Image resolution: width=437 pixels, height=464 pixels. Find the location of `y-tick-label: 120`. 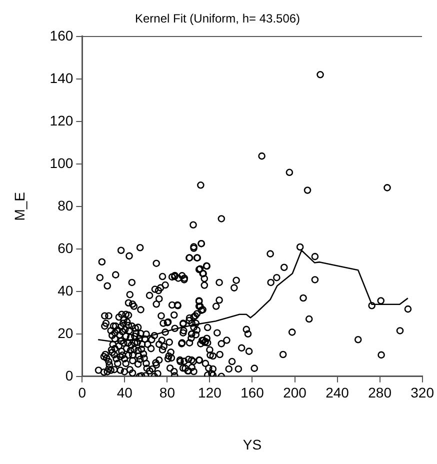

y-tick-label: 120 is located at coordinates (62, 120).